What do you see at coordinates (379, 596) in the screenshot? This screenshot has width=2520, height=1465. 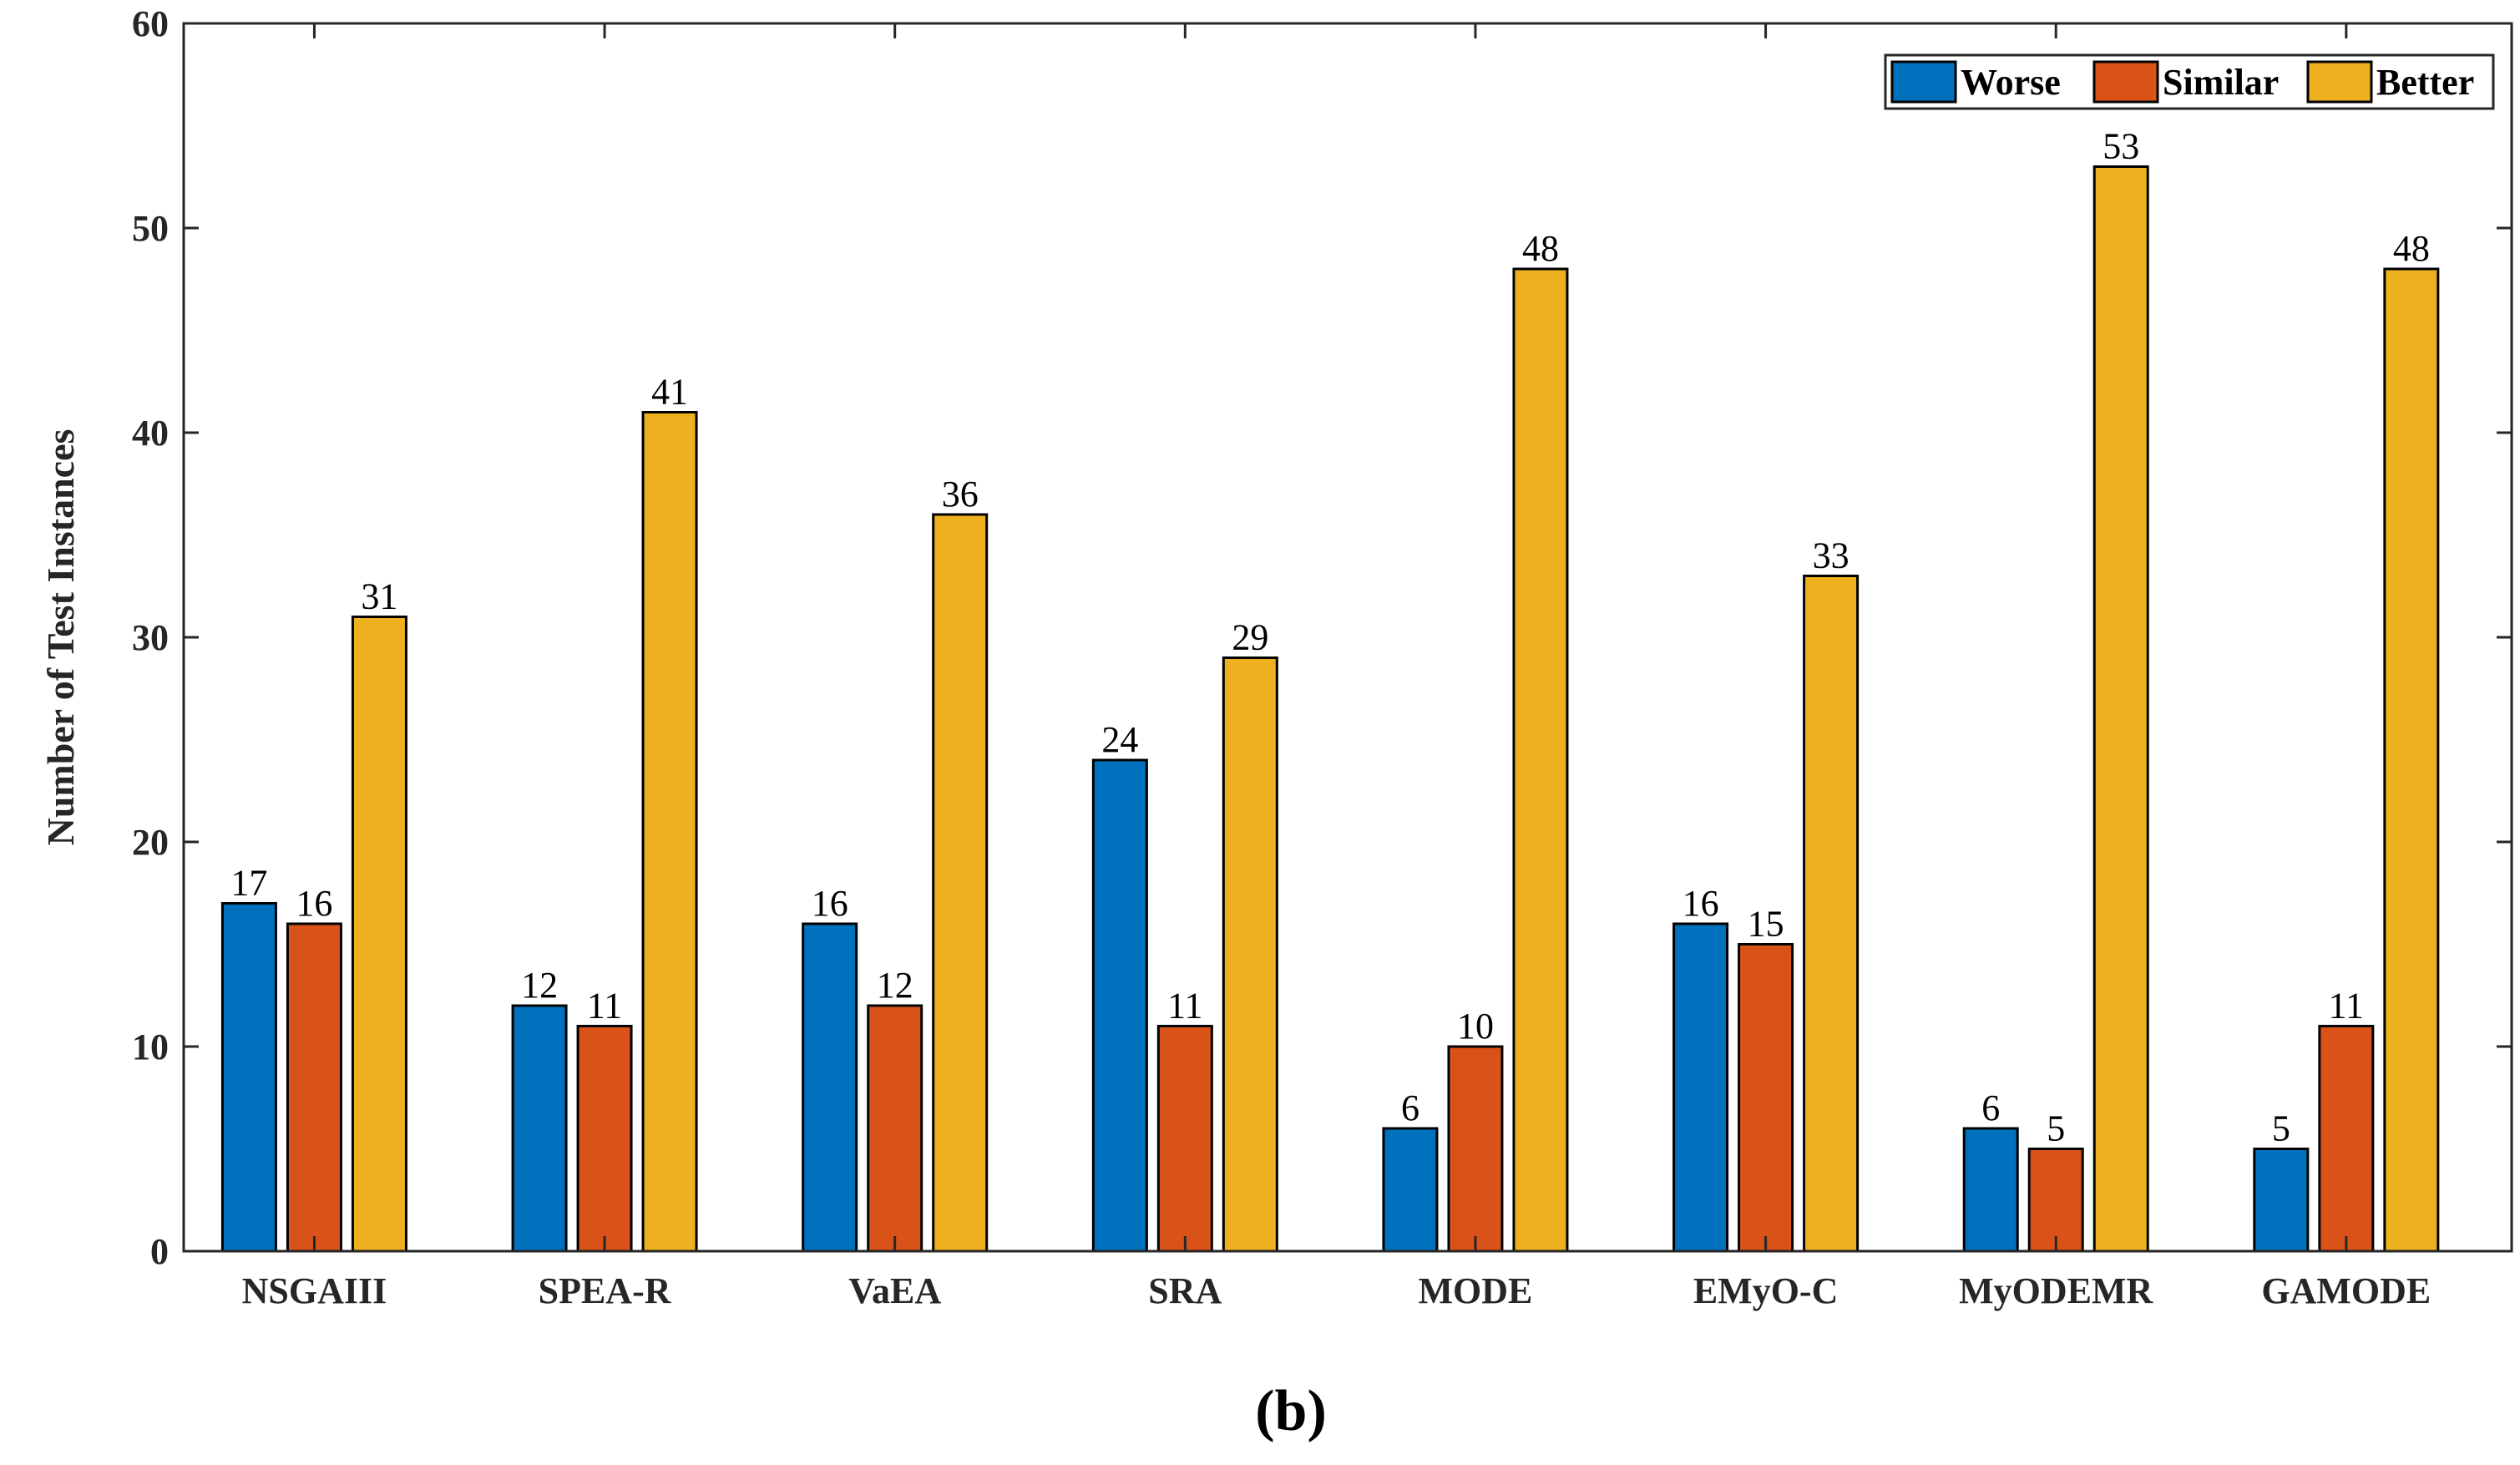 I see `data-label: 31` at bounding box center [379, 596].